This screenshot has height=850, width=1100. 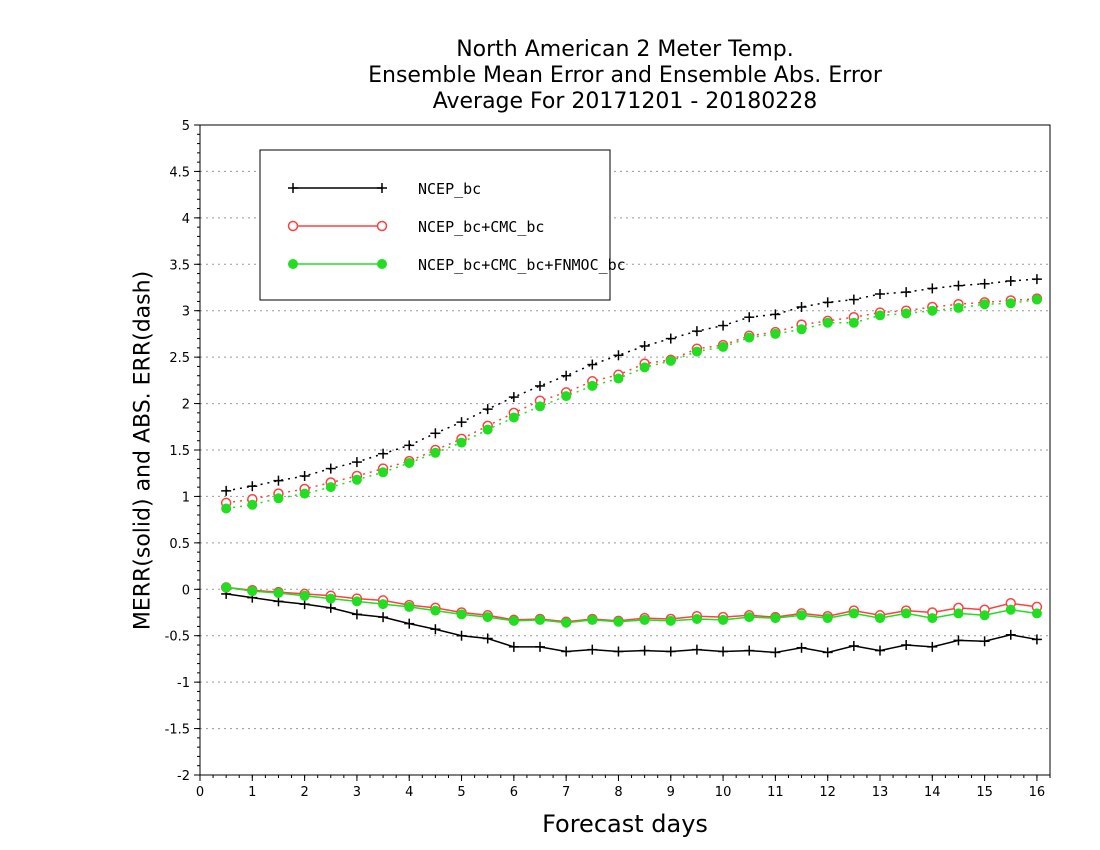 I want to click on x-tick-label: 3, so click(x=357, y=792).